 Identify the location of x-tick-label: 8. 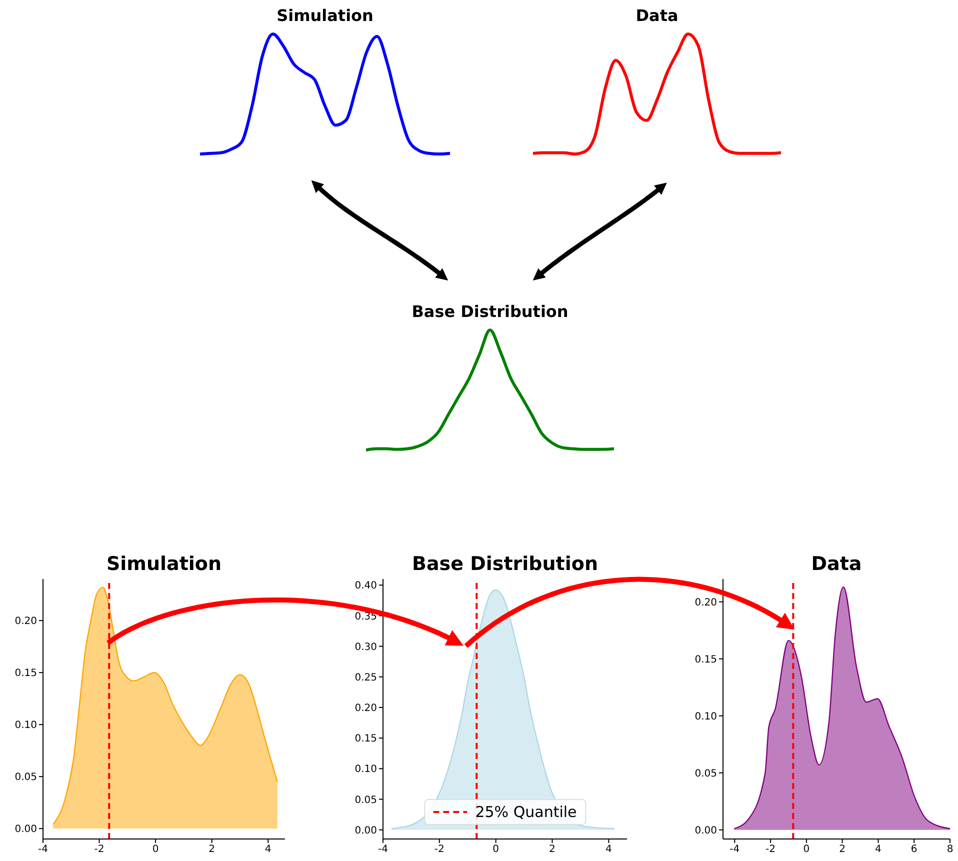
(950, 850).